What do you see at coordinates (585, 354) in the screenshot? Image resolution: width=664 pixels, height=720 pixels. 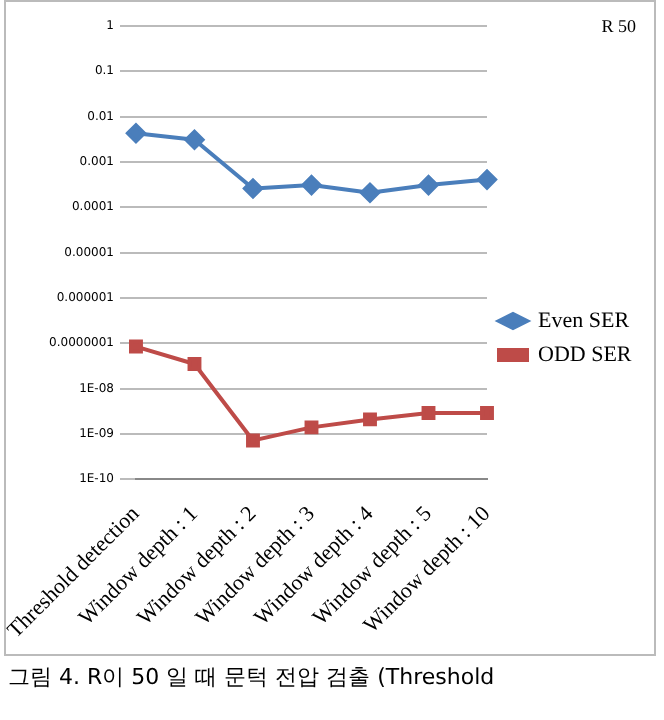 I see `legend-label: ODD SER` at bounding box center [585, 354].